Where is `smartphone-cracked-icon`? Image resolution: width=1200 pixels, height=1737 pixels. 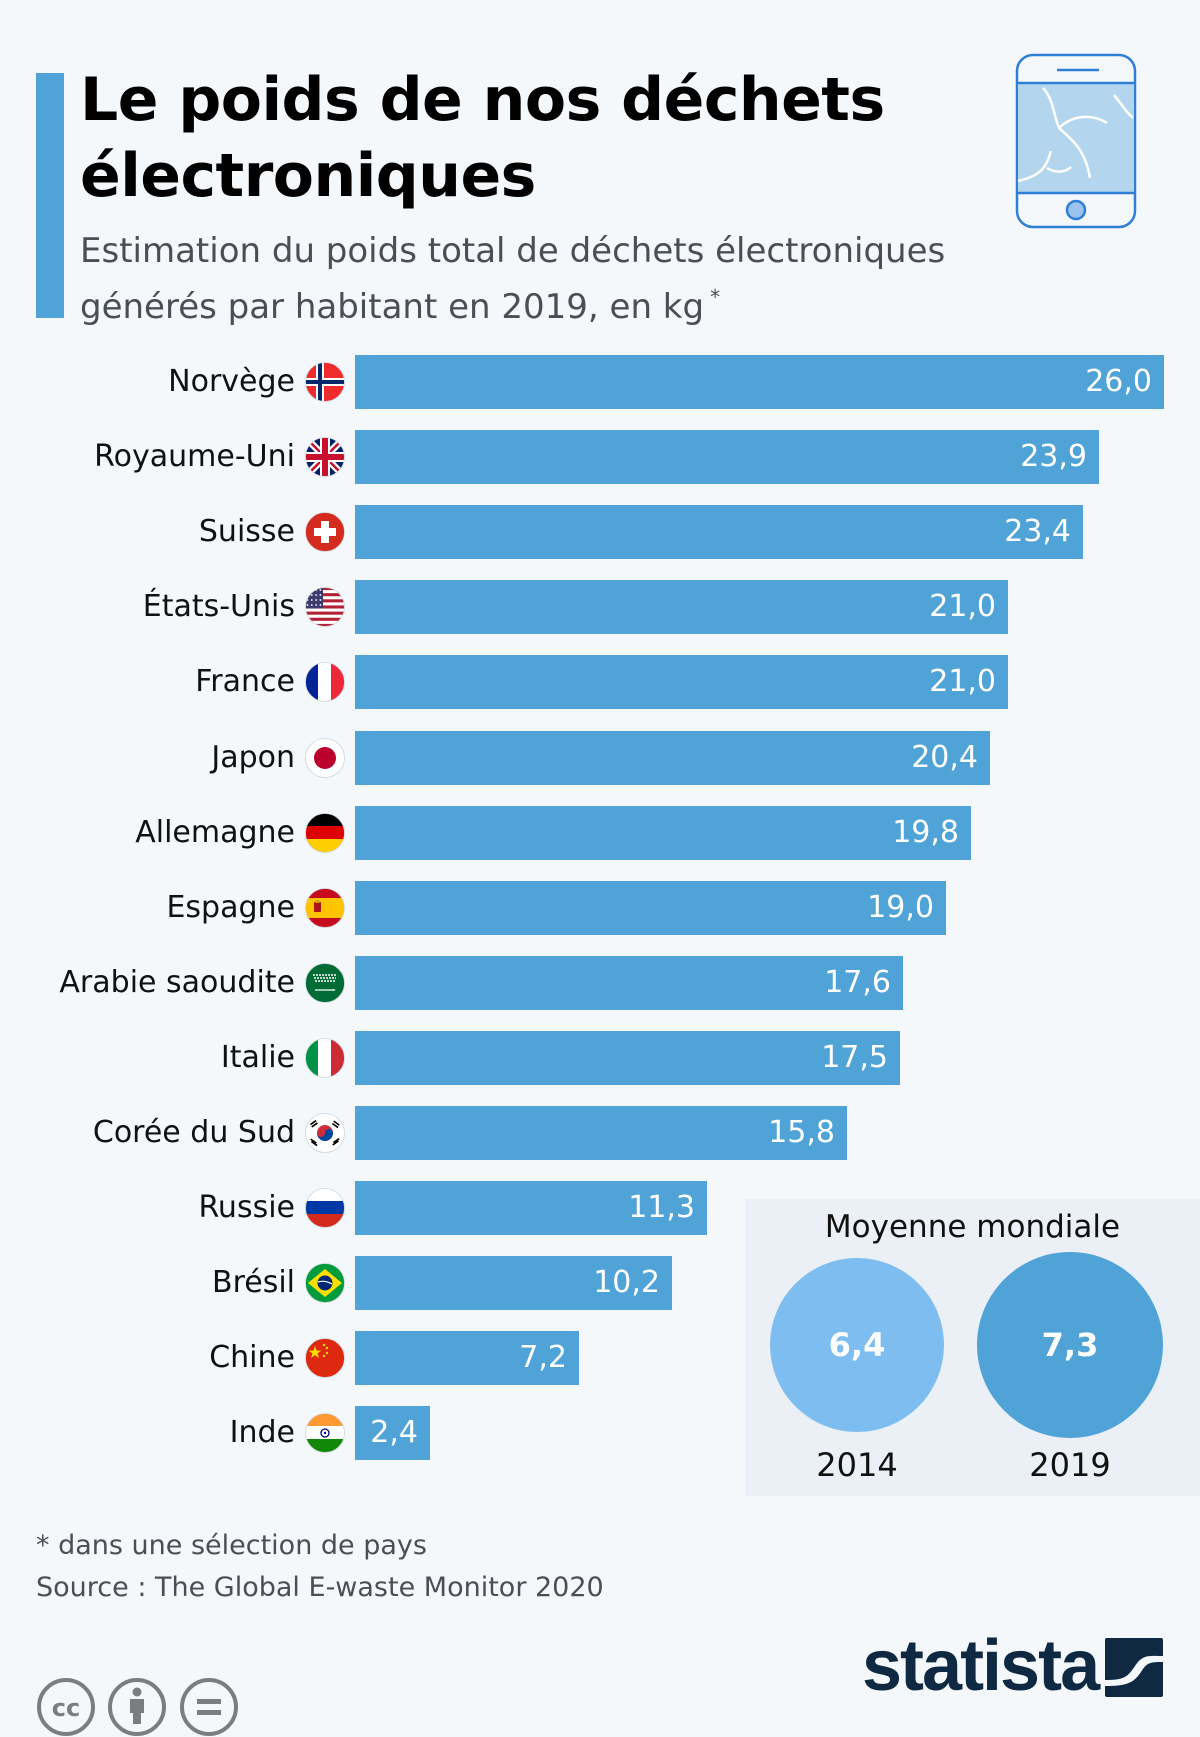
smartphone-cracked-icon is located at coordinates (1076, 141).